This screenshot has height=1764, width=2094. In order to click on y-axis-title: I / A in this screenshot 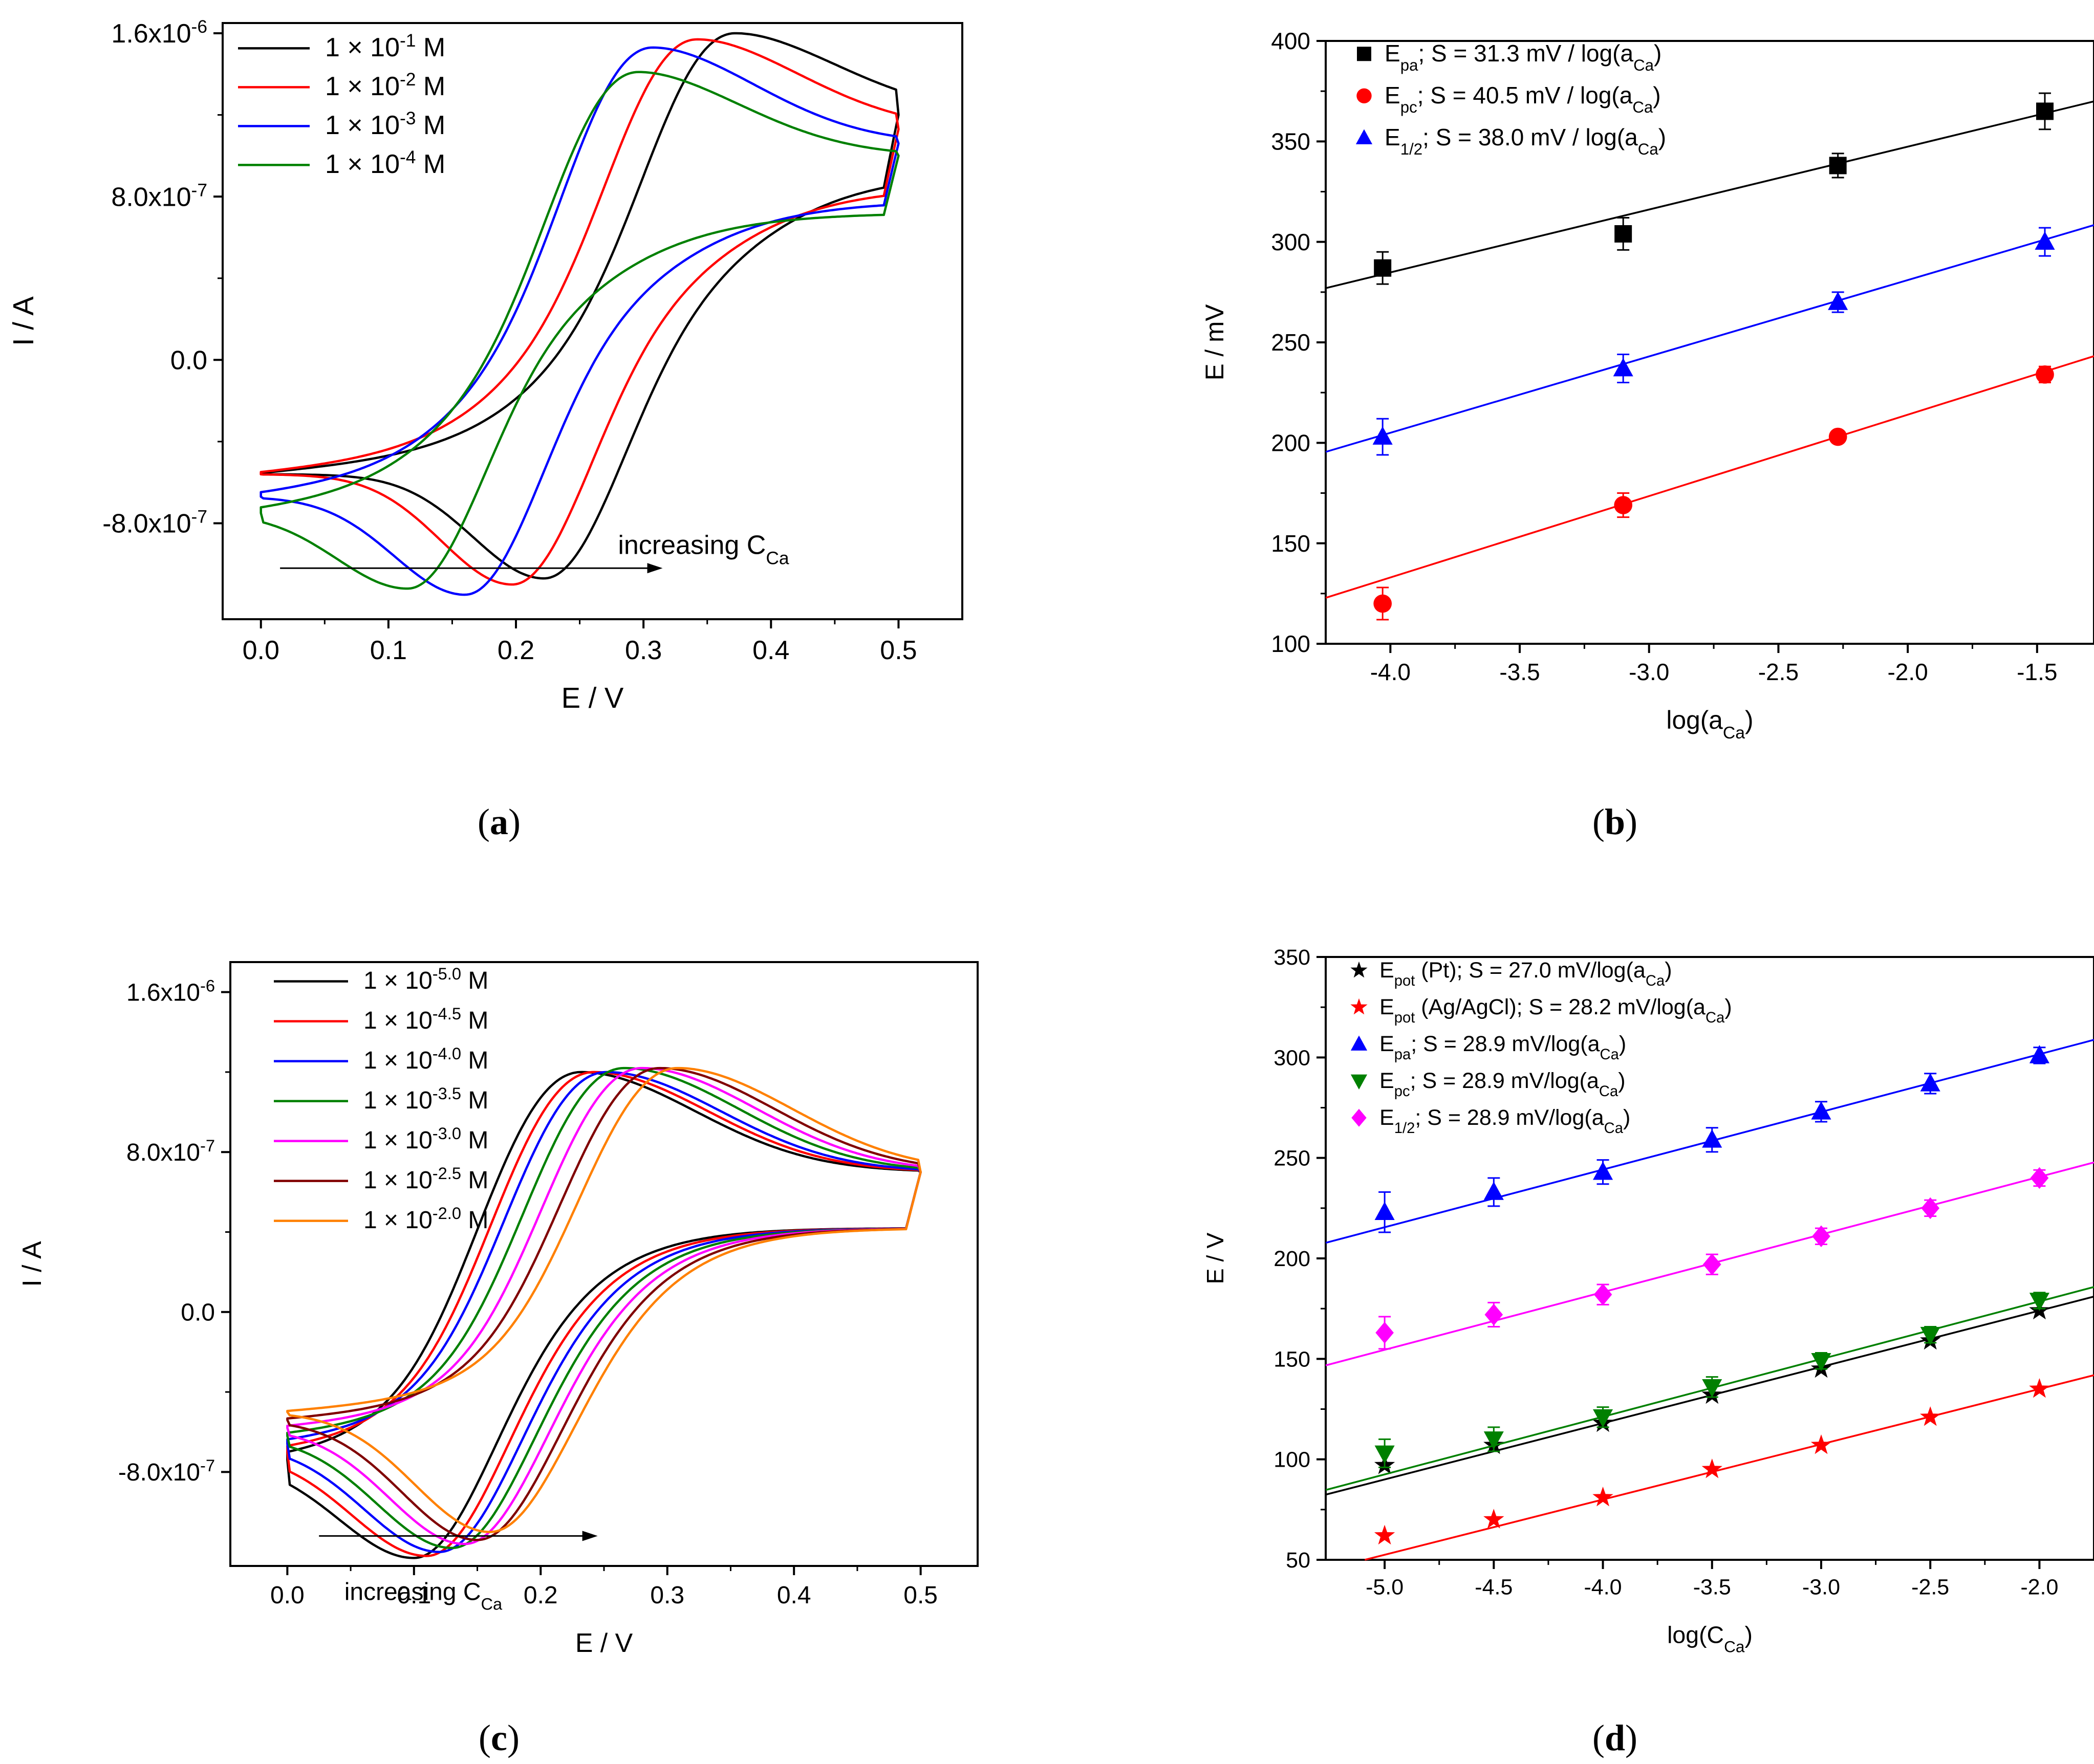, I will do `click(32, 1264)`.